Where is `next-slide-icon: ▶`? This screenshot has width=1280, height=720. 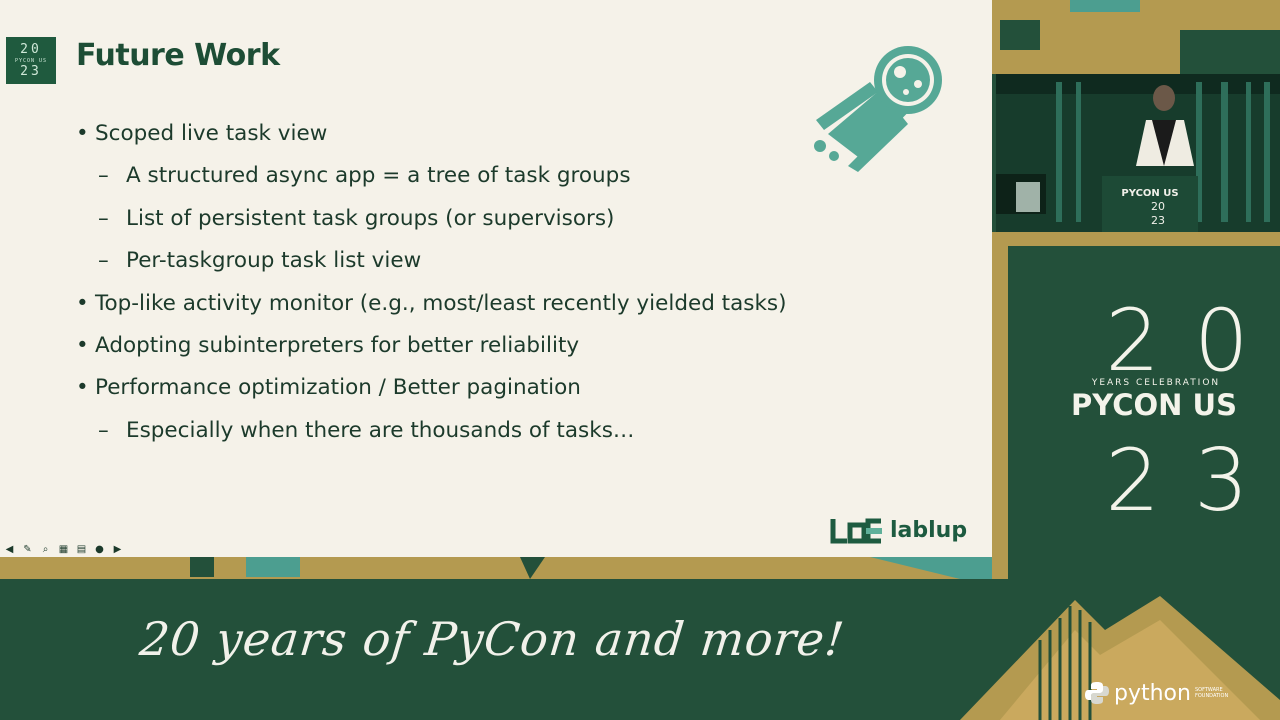 next-slide-icon: ▶ is located at coordinates (117, 549).